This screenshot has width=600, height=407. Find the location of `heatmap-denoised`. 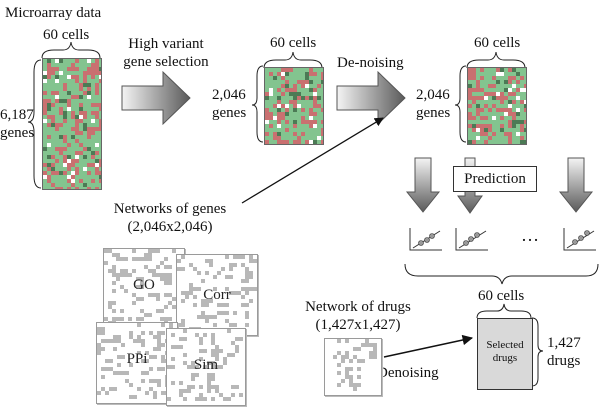

heatmap-denoised is located at coordinates (497, 106).